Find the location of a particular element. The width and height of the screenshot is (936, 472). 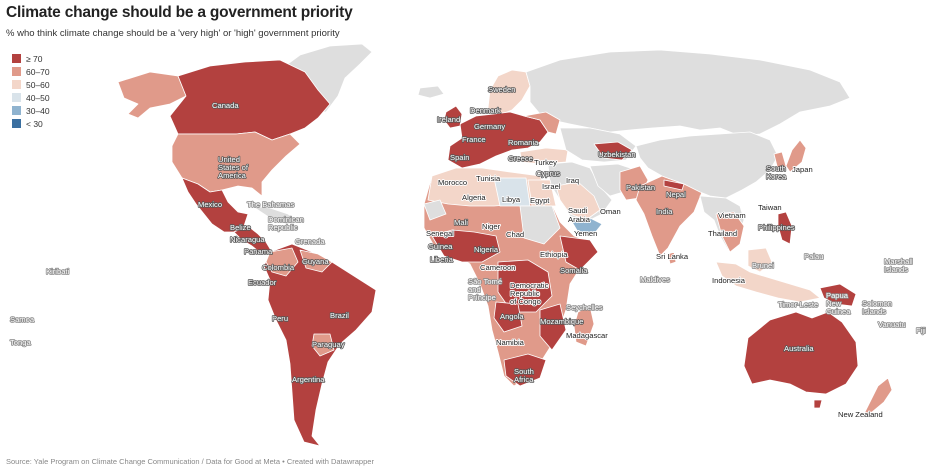

label-mexico: Mexico is located at coordinates (210, 204).